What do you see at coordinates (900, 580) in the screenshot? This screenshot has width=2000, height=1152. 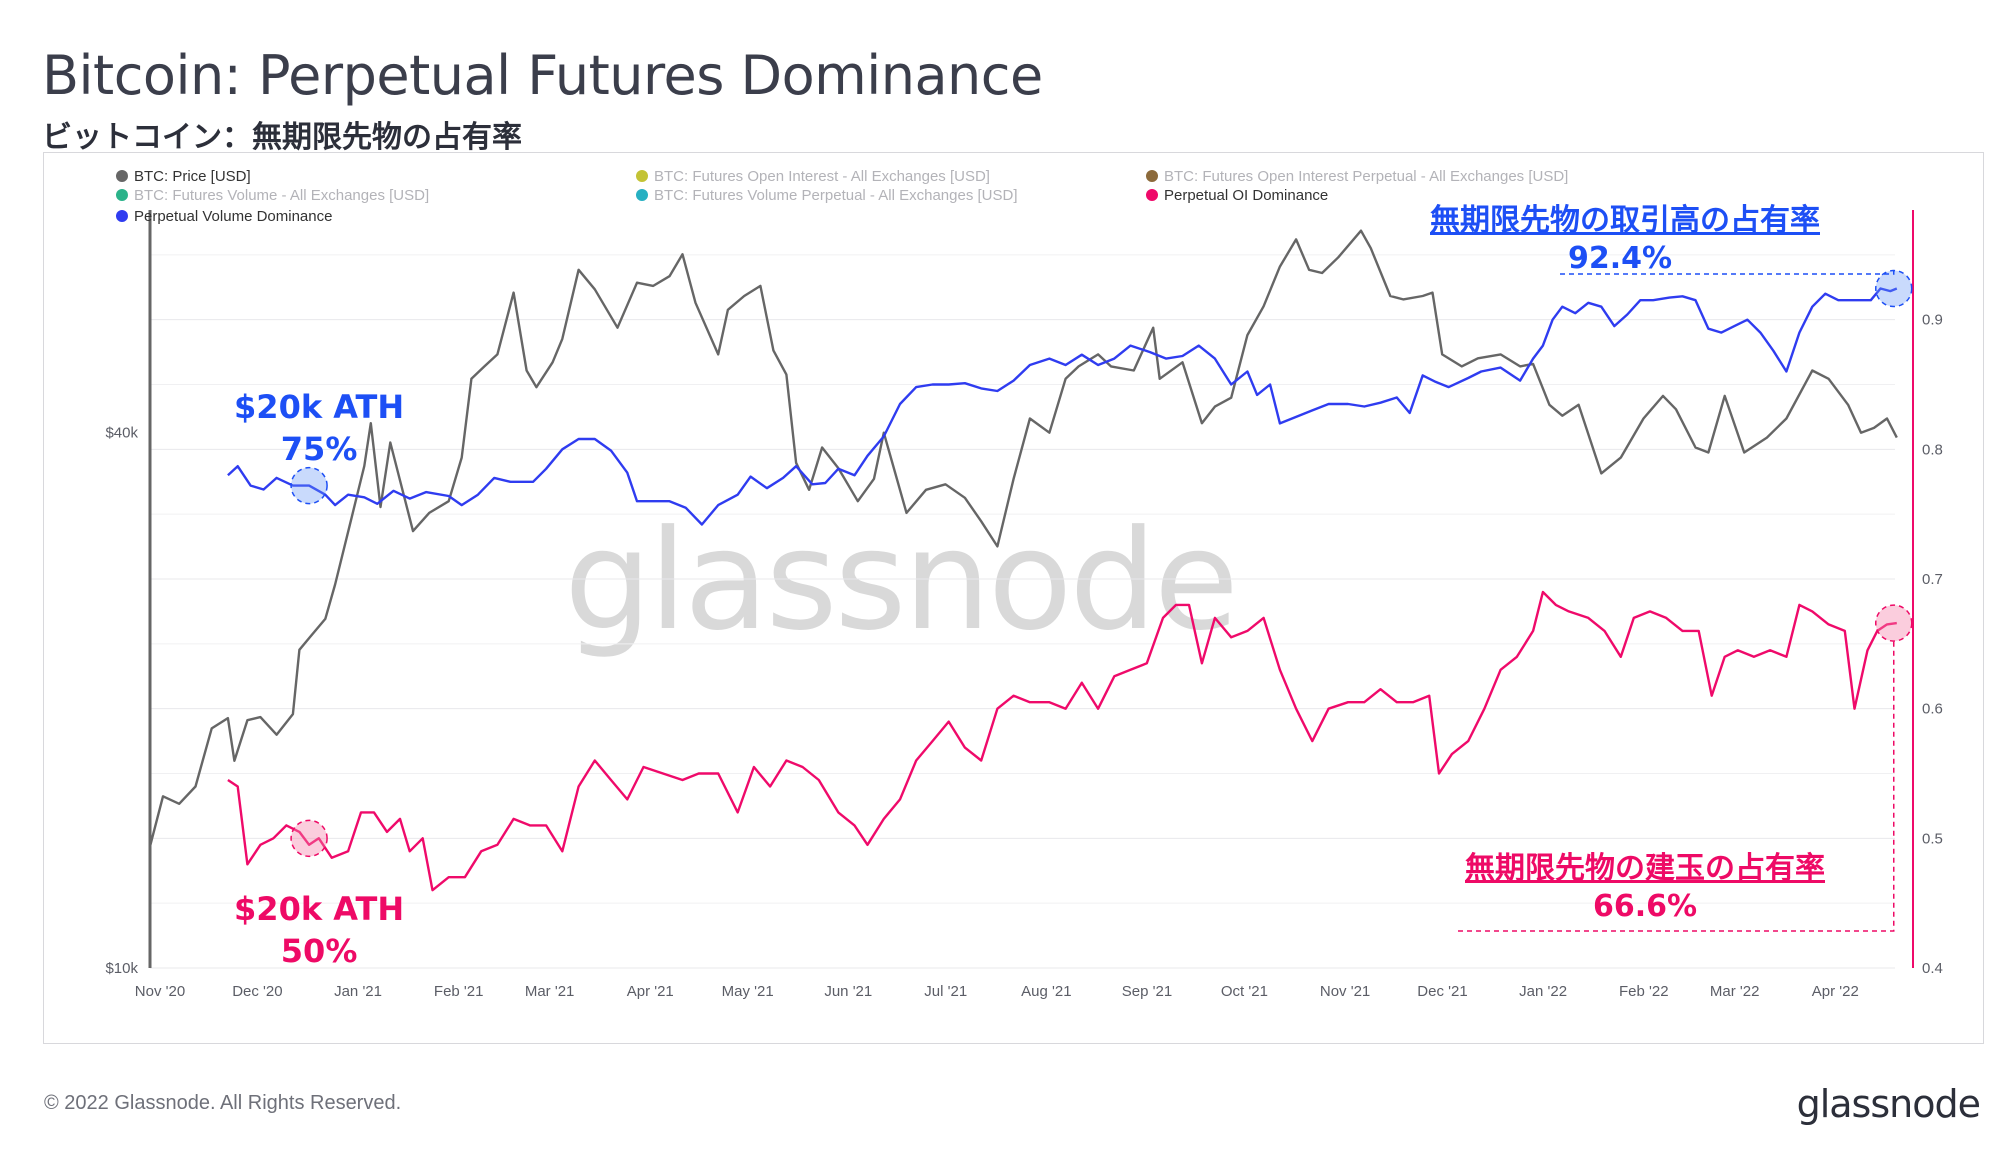 I see `watermark: glassnode` at bounding box center [900, 580].